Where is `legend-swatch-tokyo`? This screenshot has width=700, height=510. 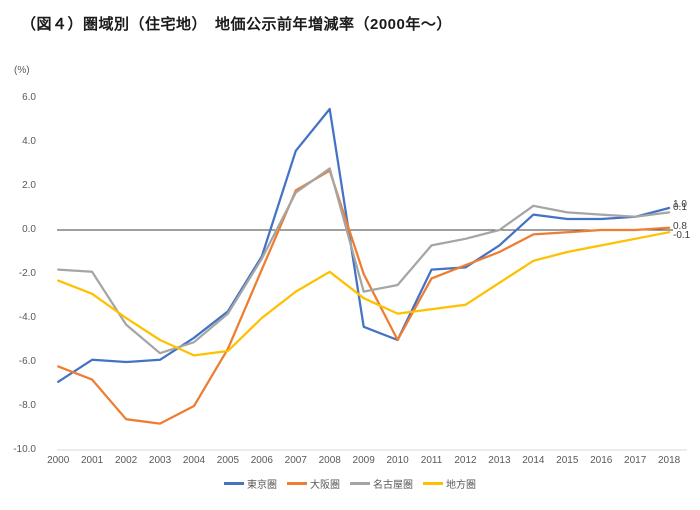 legend-swatch-tokyo is located at coordinates (234, 483).